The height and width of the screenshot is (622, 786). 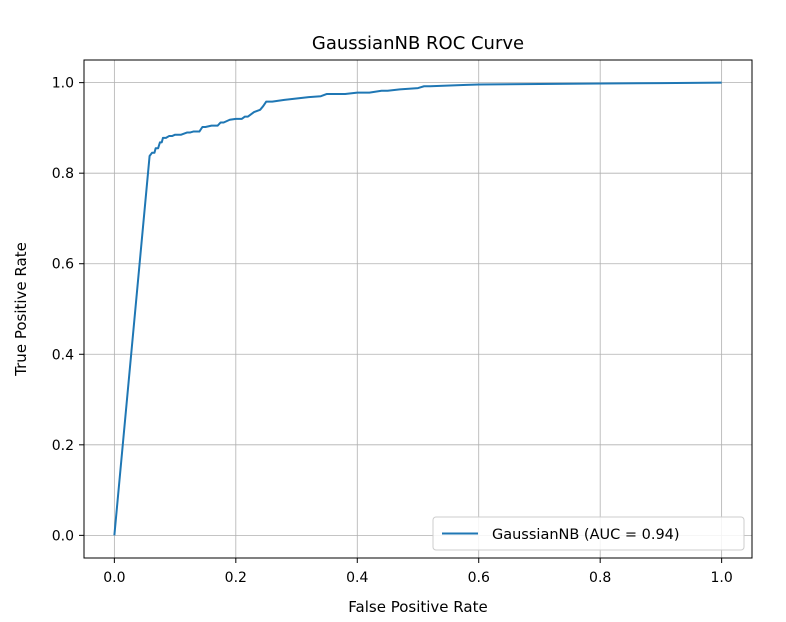 What do you see at coordinates (722, 578) in the screenshot?
I see `x-tick-label: 1.0` at bounding box center [722, 578].